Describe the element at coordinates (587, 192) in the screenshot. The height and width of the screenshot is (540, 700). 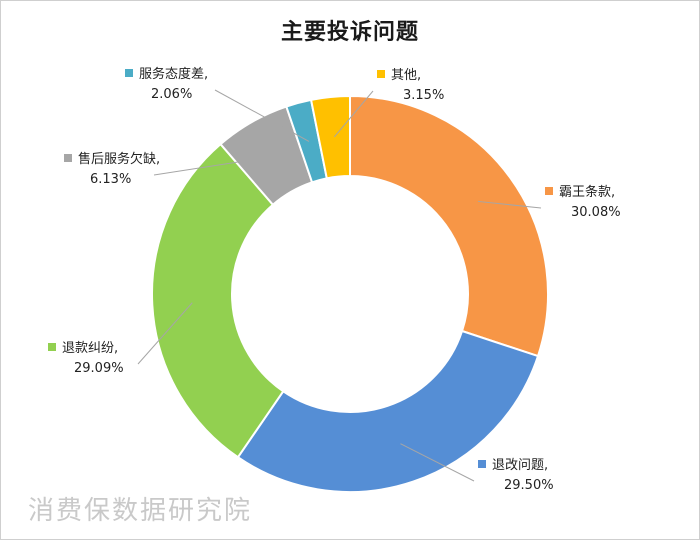
I see `data-label-category-0: 霸王条款,` at that location.